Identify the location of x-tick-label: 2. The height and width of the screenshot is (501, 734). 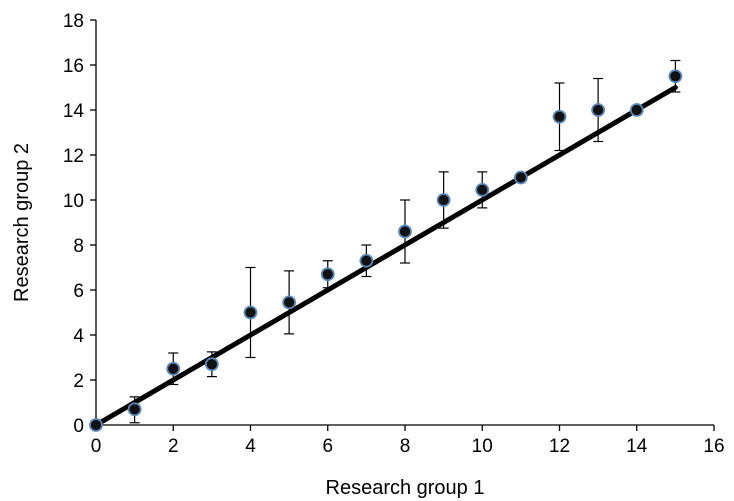
(173, 446).